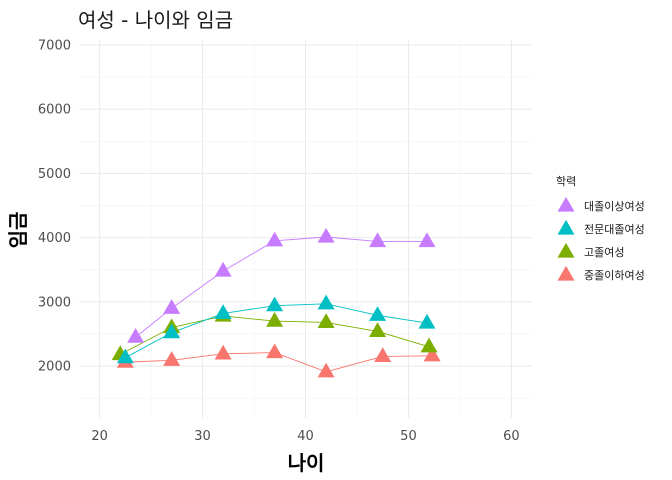  What do you see at coordinates (614, 275) in the screenshot?
I see `legend-label: 중졸이하여성` at bounding box center [614, 275].